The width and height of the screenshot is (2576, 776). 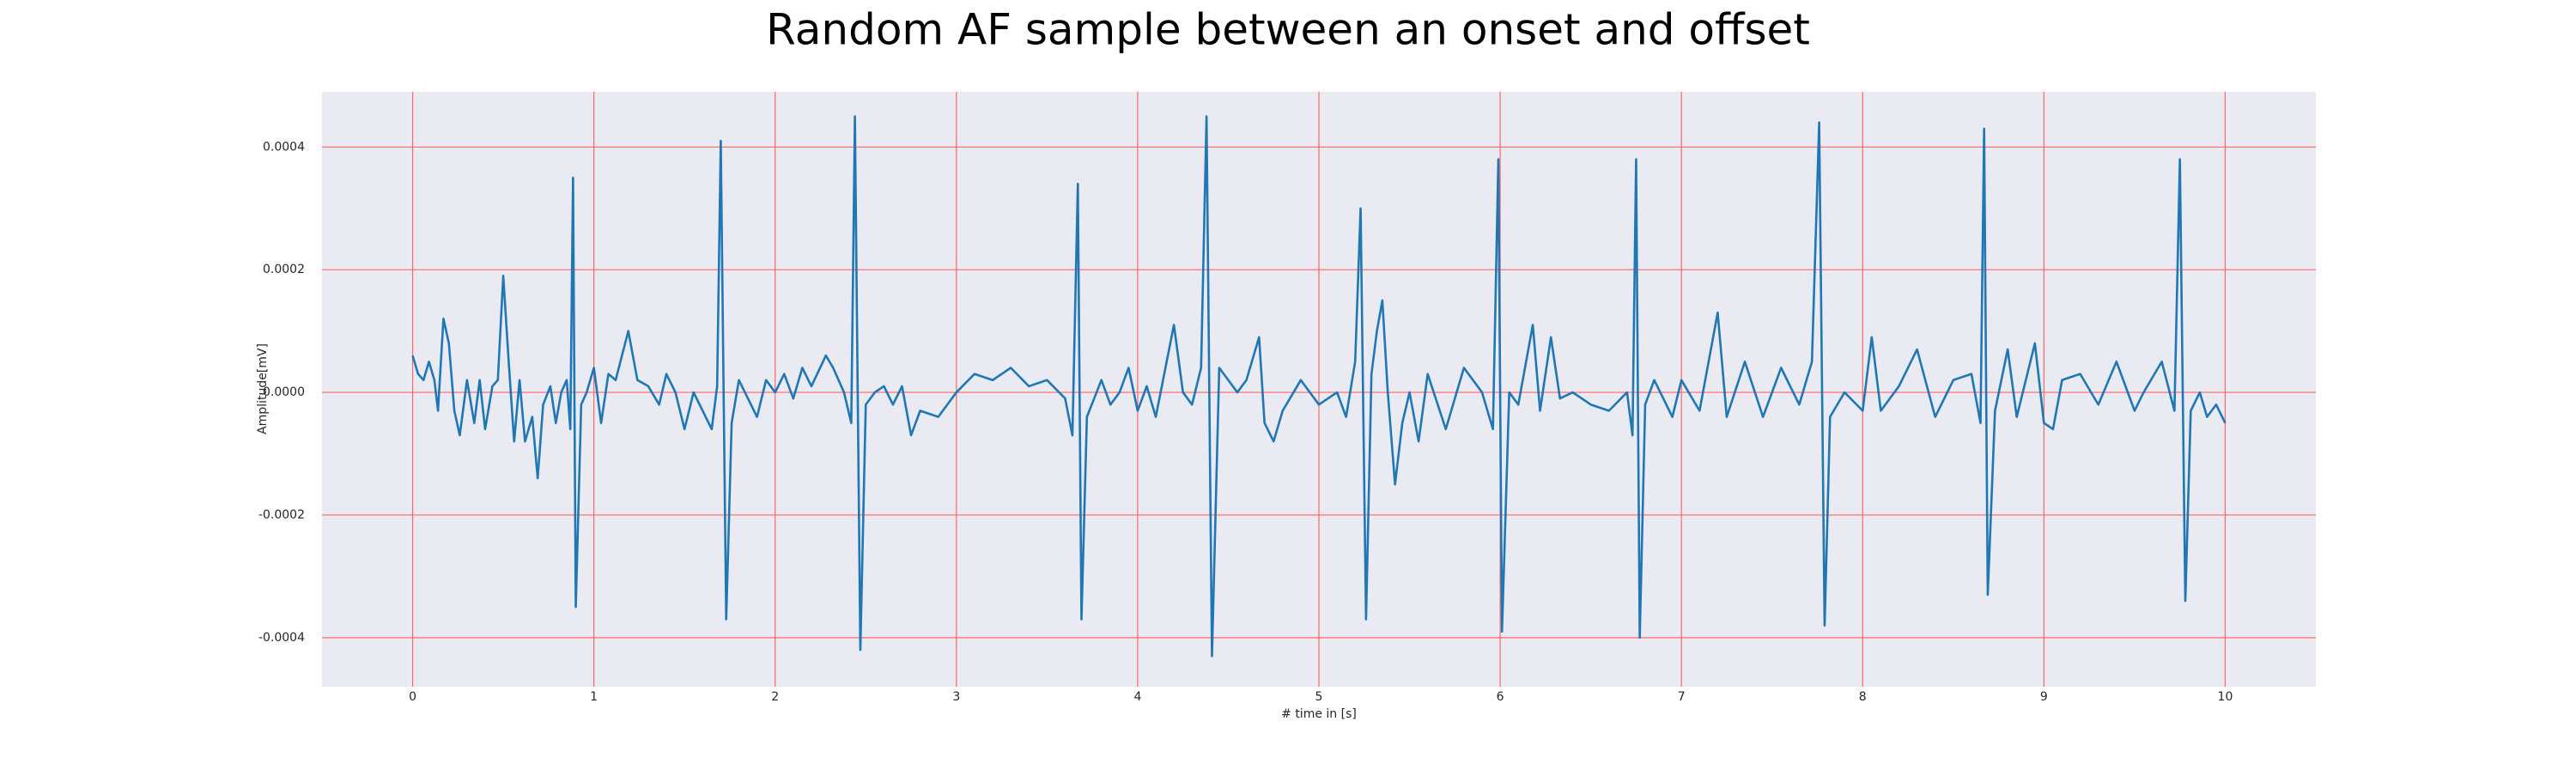 I want to click on x-tick-label: 6, so click(x=1500, y=697).